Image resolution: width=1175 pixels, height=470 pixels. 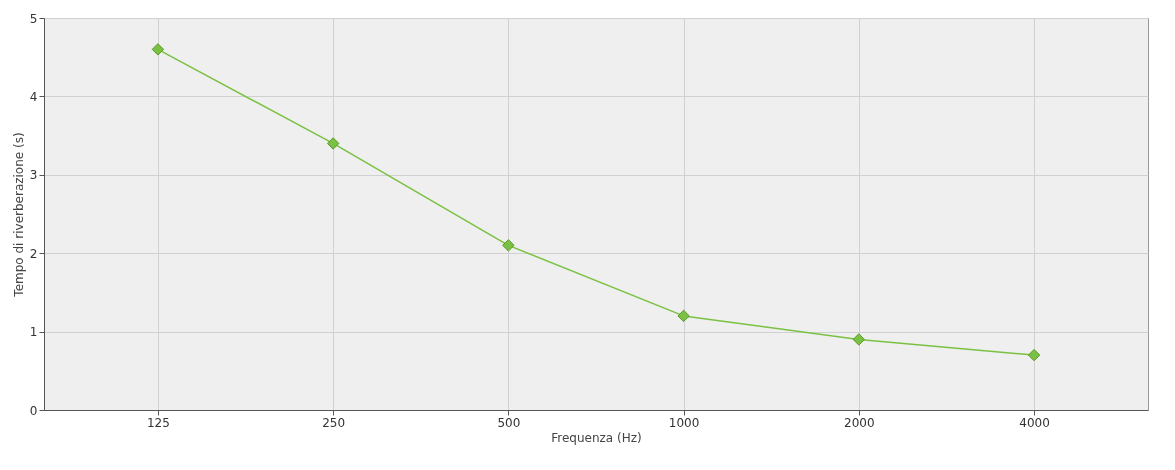 What do you see at coordinates (33, 253) in the screenshot?
I see `y-tick-label: 2` at bounding box center [33, 253].